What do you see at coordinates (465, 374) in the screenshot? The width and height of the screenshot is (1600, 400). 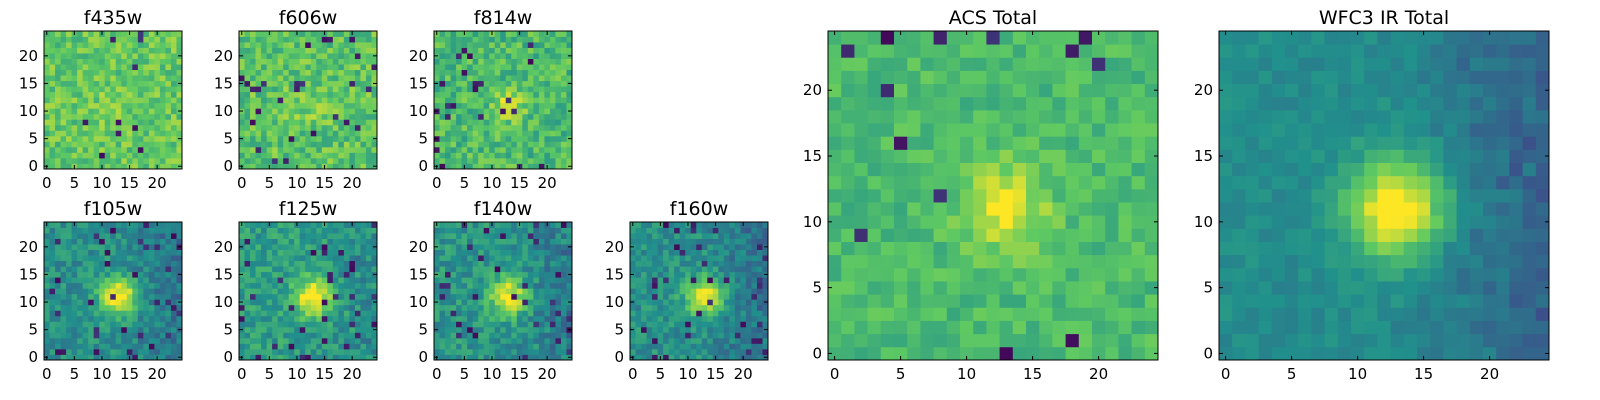 I see `x-tick-label: 5` at bounding box center [465, 374].